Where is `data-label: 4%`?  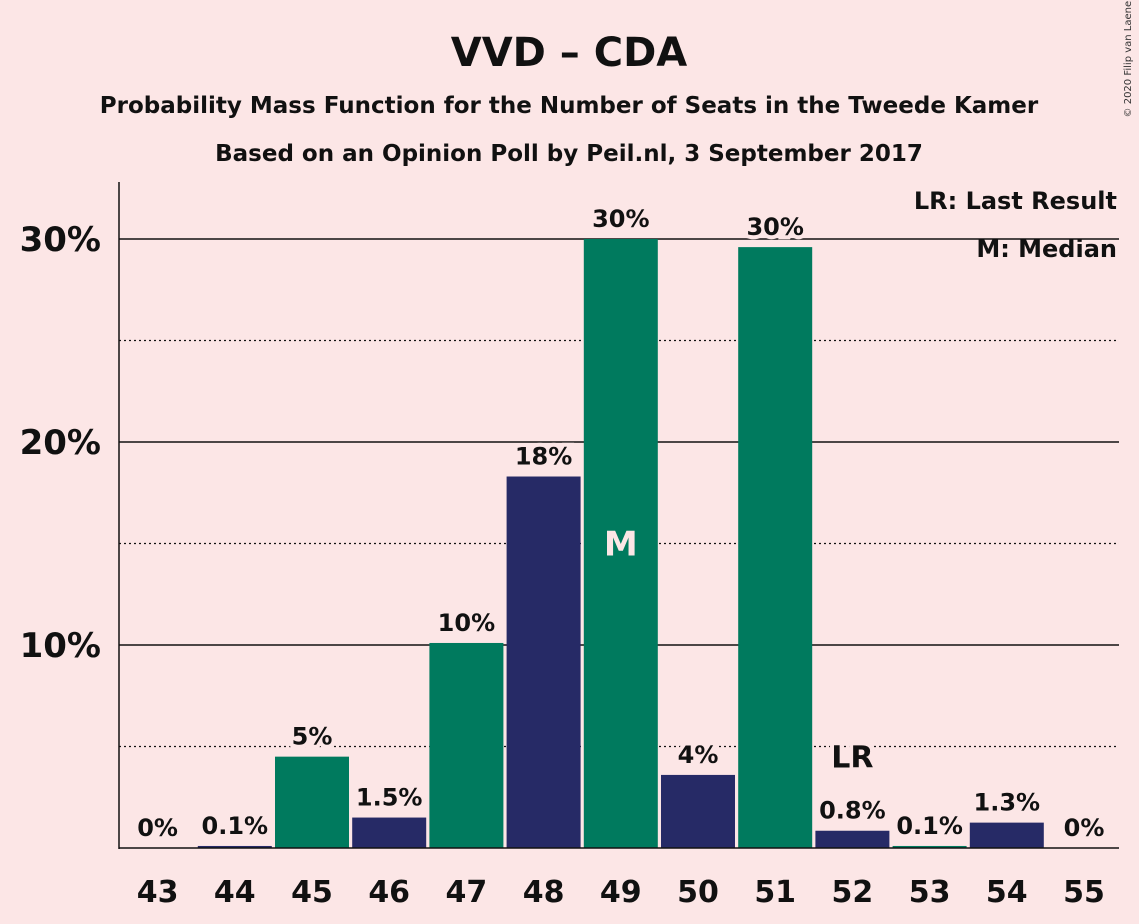 data-label: 4% is located at coordinates (698, 755).